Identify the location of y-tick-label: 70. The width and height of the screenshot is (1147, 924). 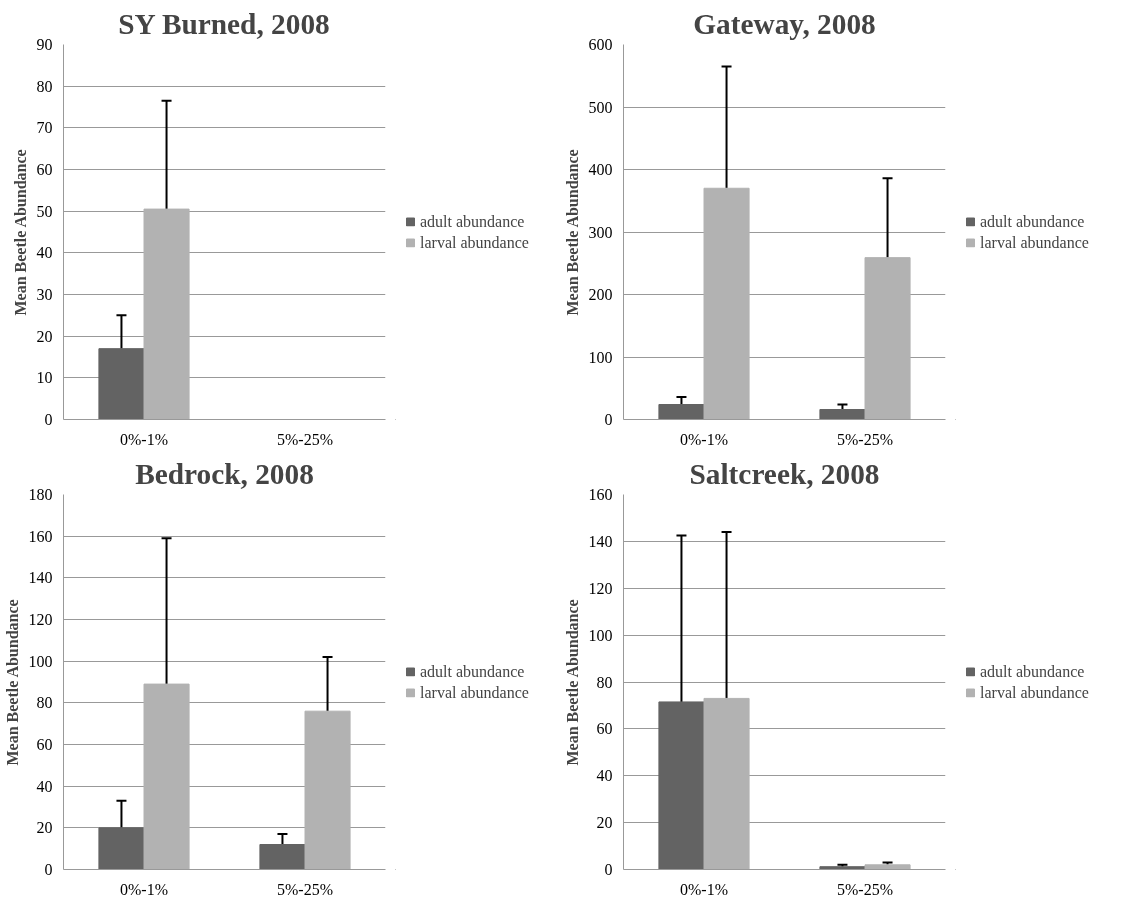
(44, 128).